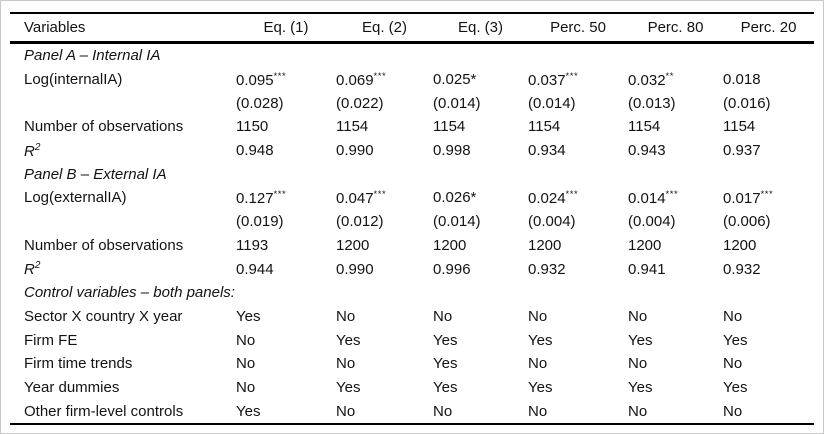  Describe the element at coordinates (255, 151) in the screenshot. I see `r-squared-cell: 0.948` at that location.